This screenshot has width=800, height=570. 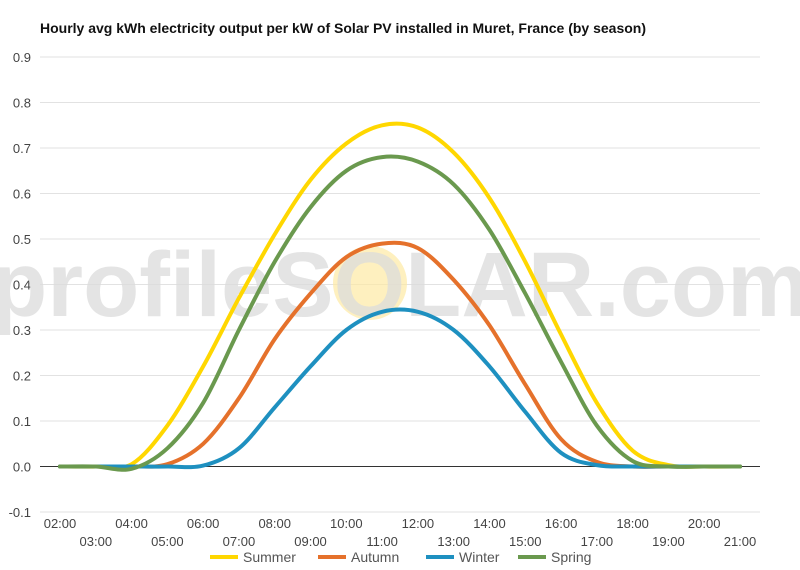 What do you see at coordinates (525, 541) in the screenshot?
I see `x-tick-label: 15:00` at bounding box center [525, 541].